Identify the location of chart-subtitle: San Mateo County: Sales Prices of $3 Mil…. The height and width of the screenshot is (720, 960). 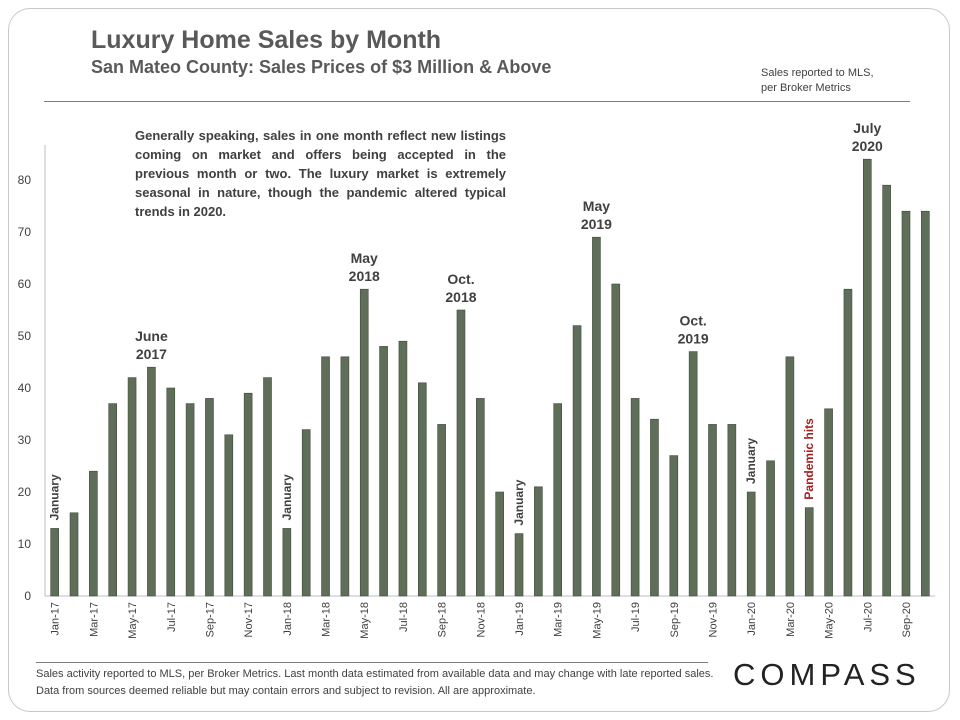
(321, 67).